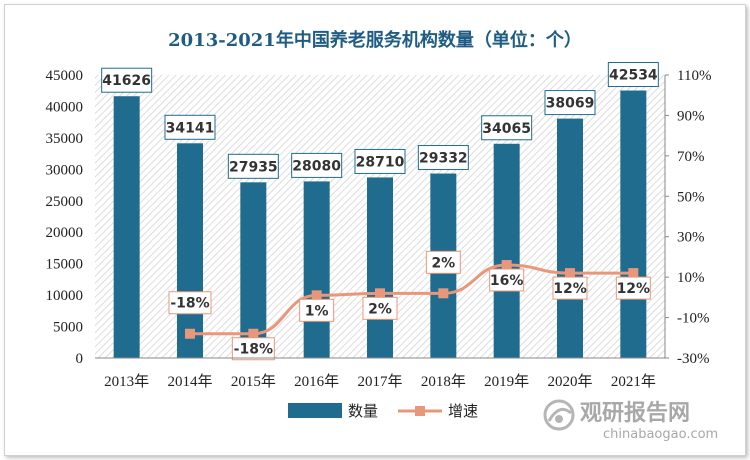 The height and width of the screenshot is (460, 750). I want to click on y-axis-right: -30% -10% 10% 30% 50% 70% 90% 110%, so click(687, 217).